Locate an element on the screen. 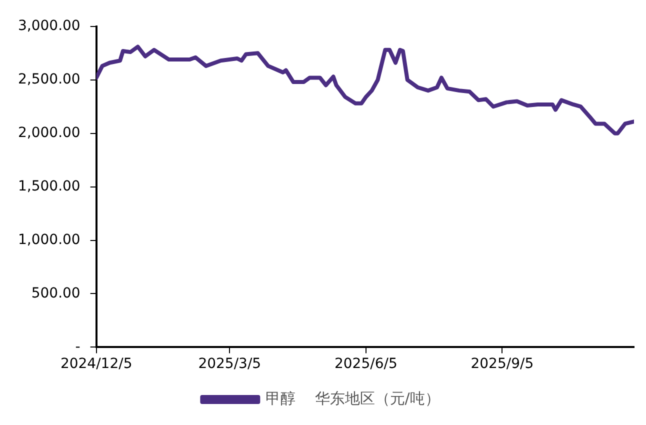 This screenshot has width=646, height=425. y-tick-label: - is located at coordinates (77, 346).